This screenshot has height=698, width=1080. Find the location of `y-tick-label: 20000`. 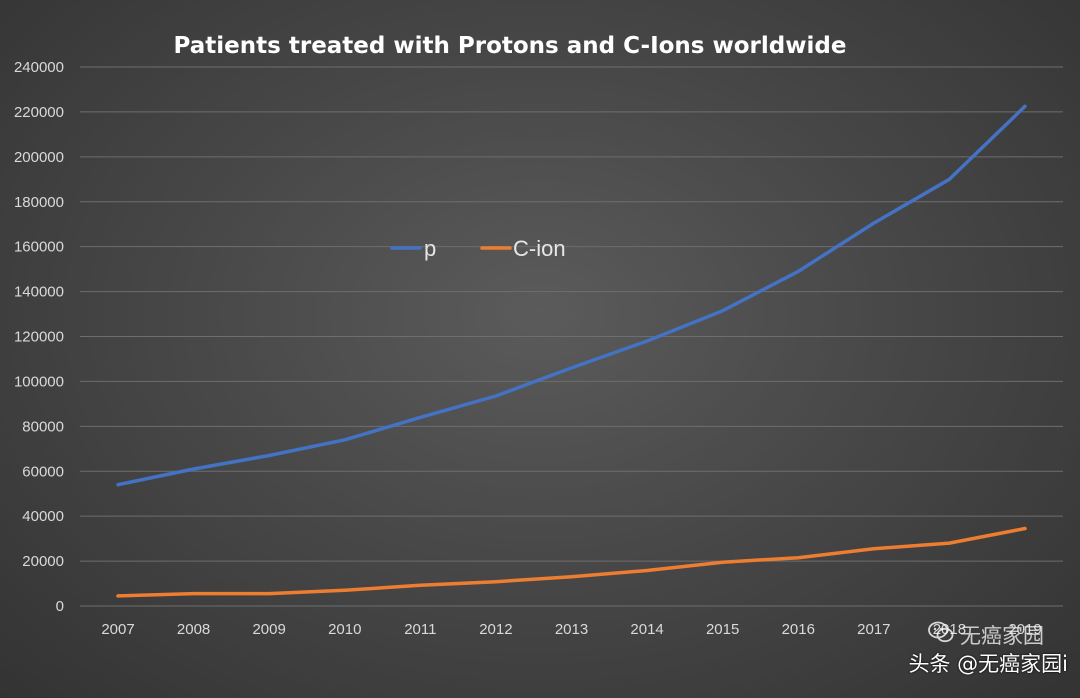

y-tick-label: 20000 is located at coordinates (43, 561).